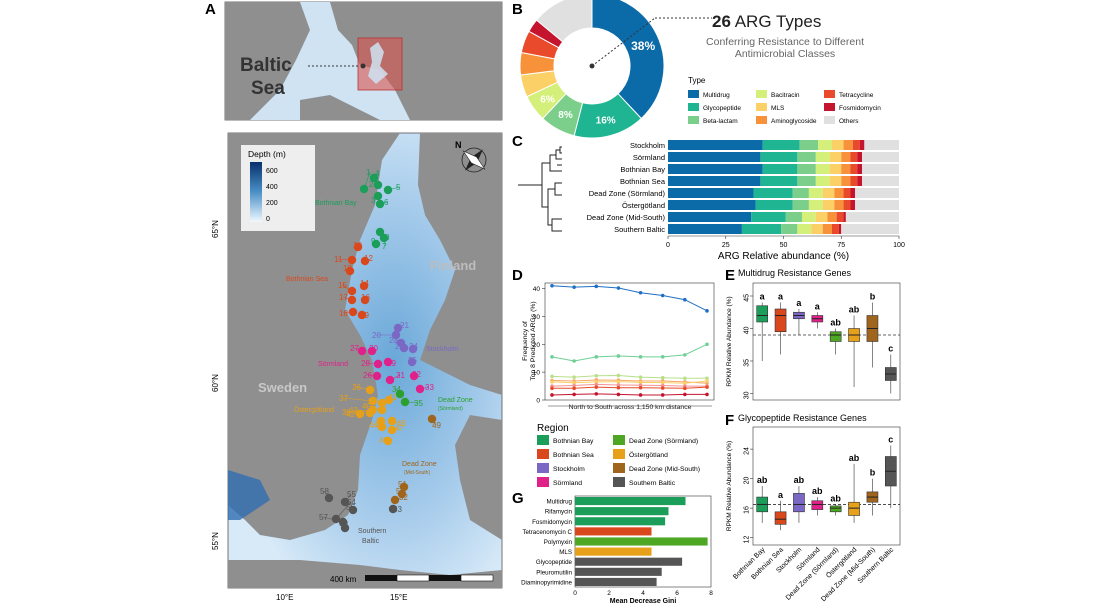 This screenshot has width=1112, height=609. What do you see at coordinates (543, 468) in the screenshot?
I see `region-legend-swatch-stockholm` at bounding box center [543, 468].